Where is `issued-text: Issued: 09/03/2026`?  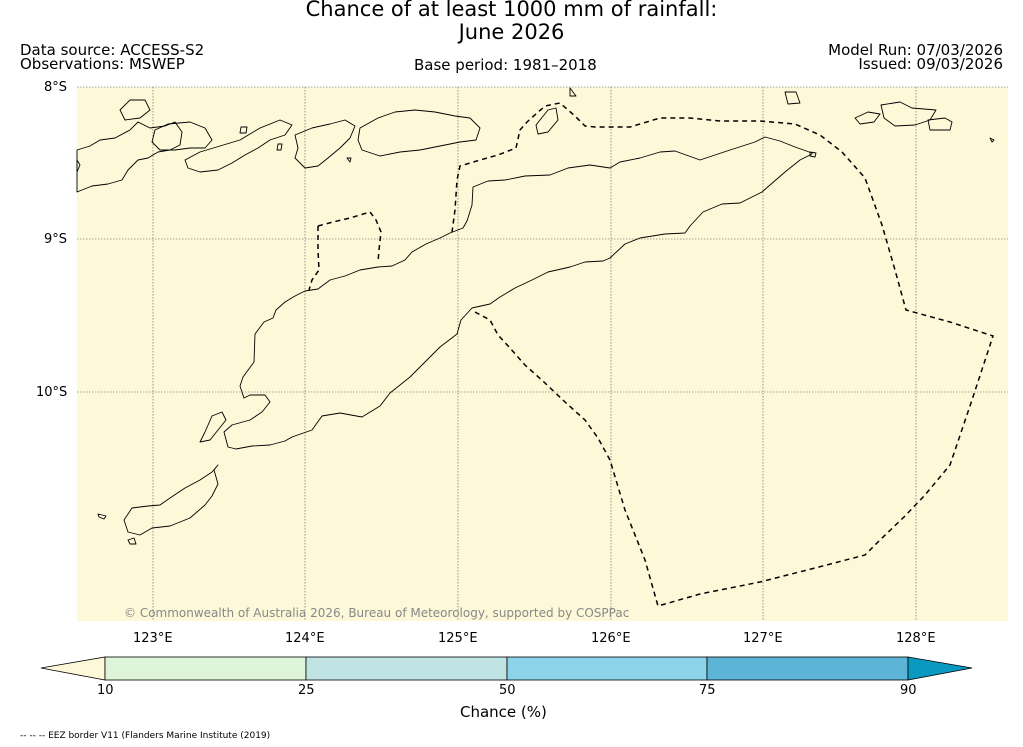
issued-text: Issued: 09/03/2026 is located at coordinates (930, 64).